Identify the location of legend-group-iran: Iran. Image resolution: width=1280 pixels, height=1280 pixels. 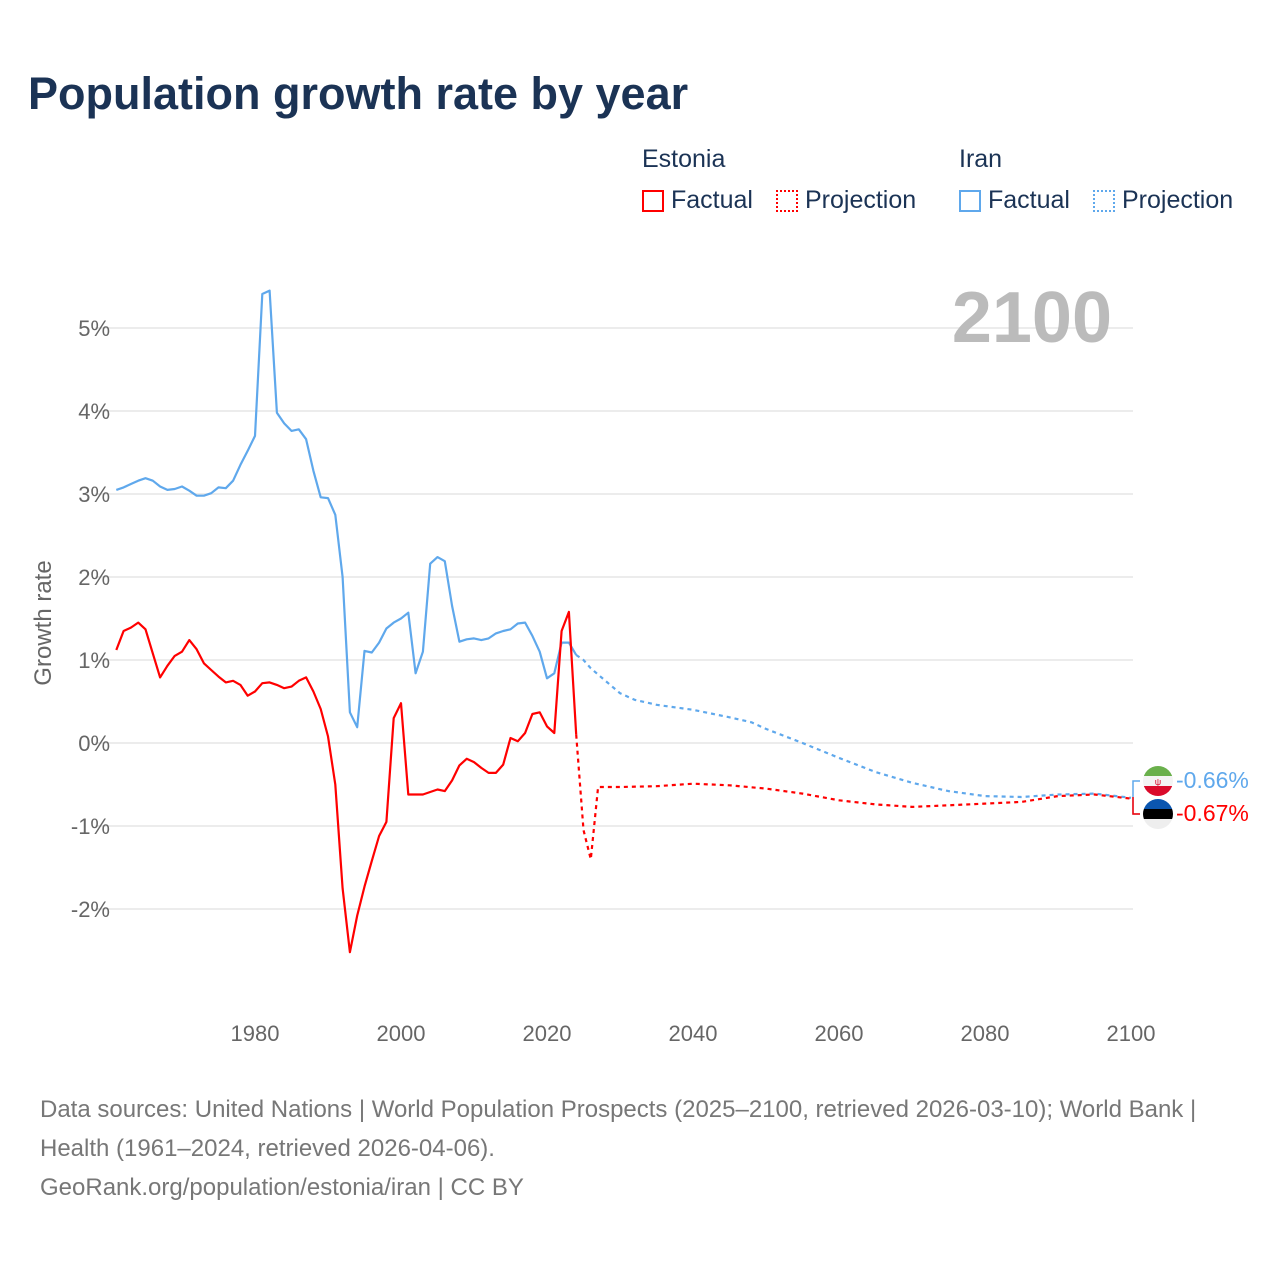
(981, 159).